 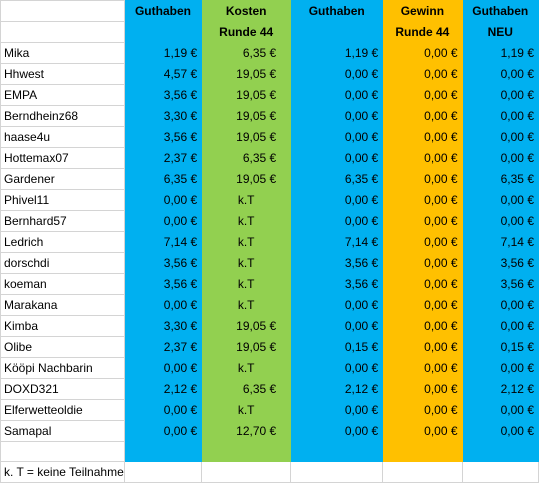 I want to click on header-kosten-sub: Runde 44, so click(x=246, y=32).